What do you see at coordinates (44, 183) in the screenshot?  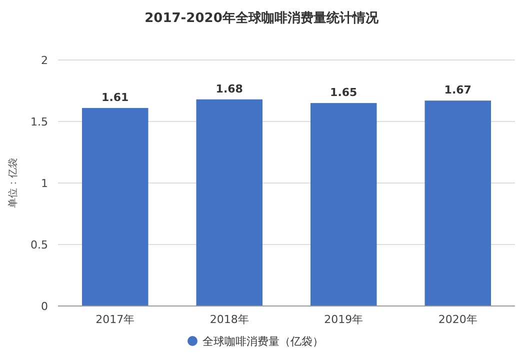 I see `y-tick-label: 1` at bounding box center [44, 183].